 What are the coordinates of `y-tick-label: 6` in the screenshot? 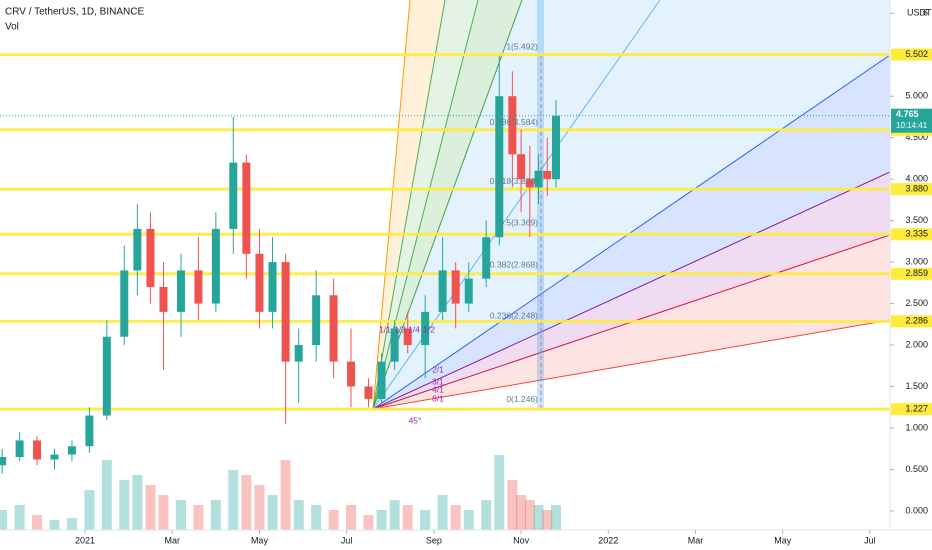 It's located at (925, 13).